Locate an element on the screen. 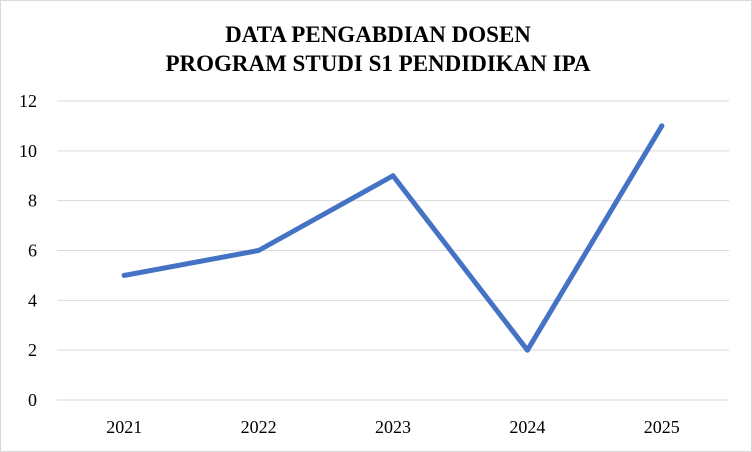 The image size is (752, 452). y-tick-label: 2 is located at coordinates (32, 350).